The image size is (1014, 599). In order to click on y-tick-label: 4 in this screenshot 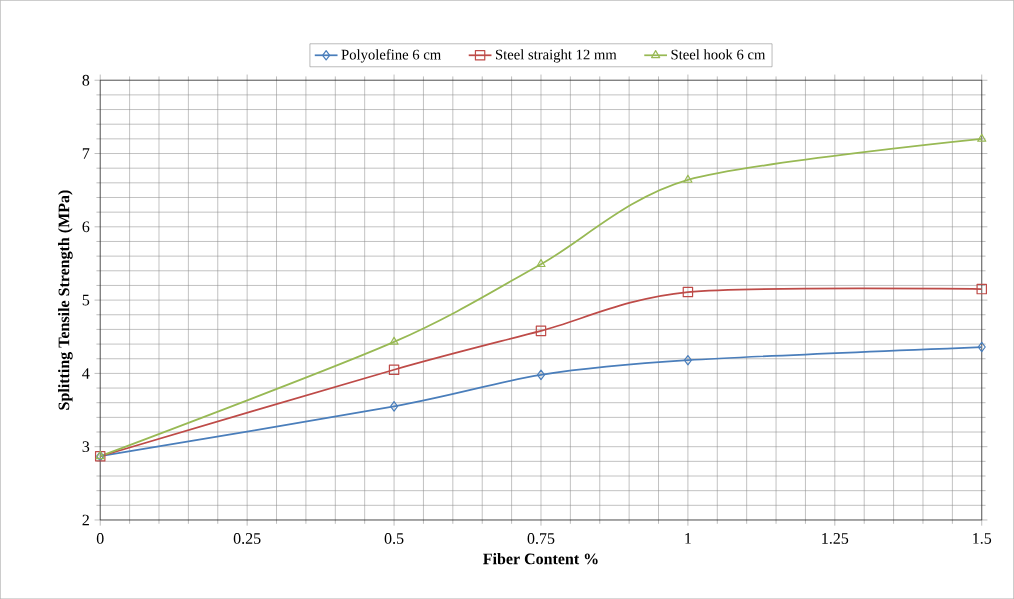, I will do `click(86, 373)`.